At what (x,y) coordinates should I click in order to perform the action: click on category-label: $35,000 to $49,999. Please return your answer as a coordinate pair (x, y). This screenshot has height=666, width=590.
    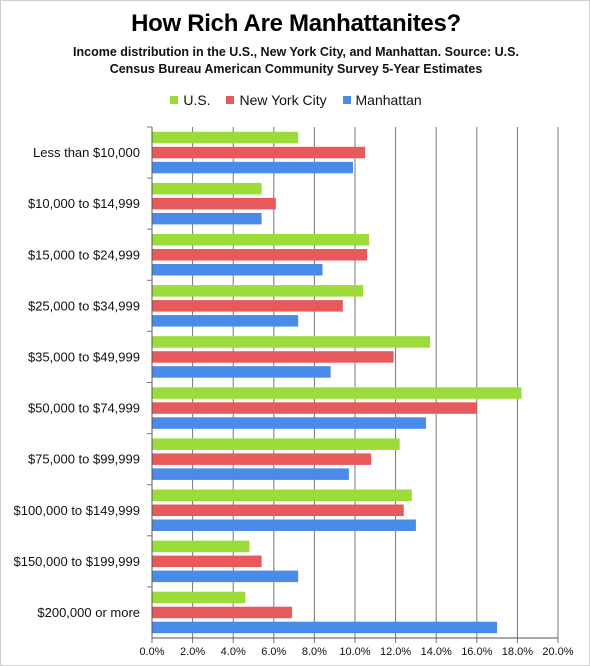
    Looking at the image, I should click on (84, 356).